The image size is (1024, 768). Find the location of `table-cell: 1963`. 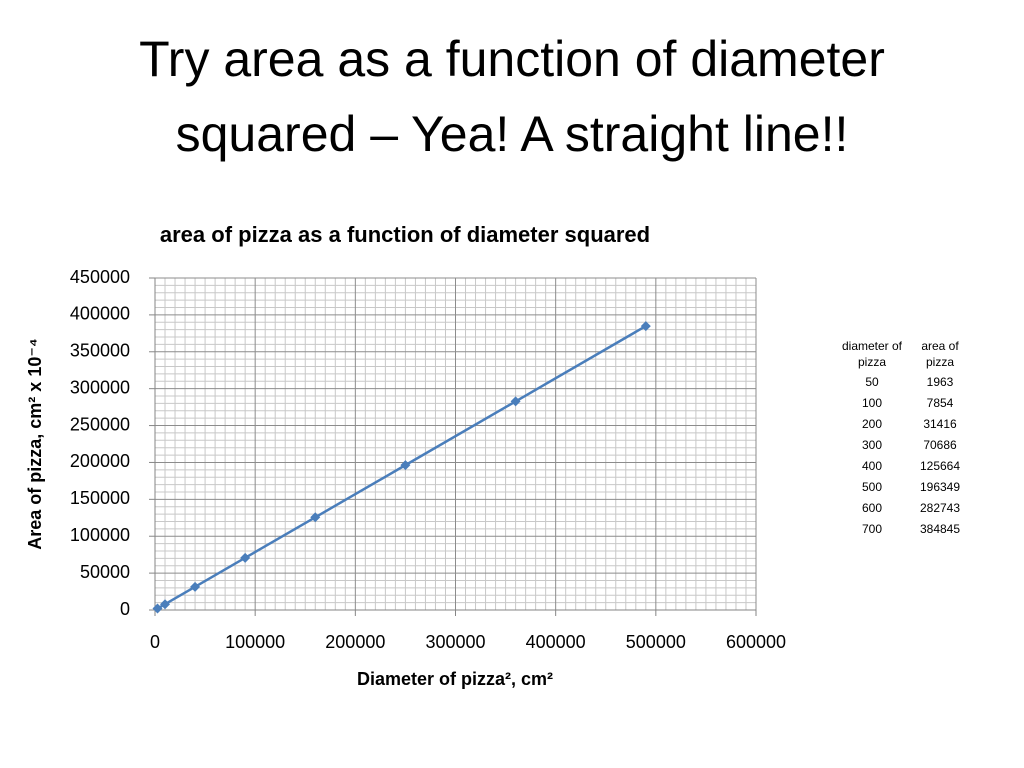

table-cell: 1963 is located at coordinates (940, 382).